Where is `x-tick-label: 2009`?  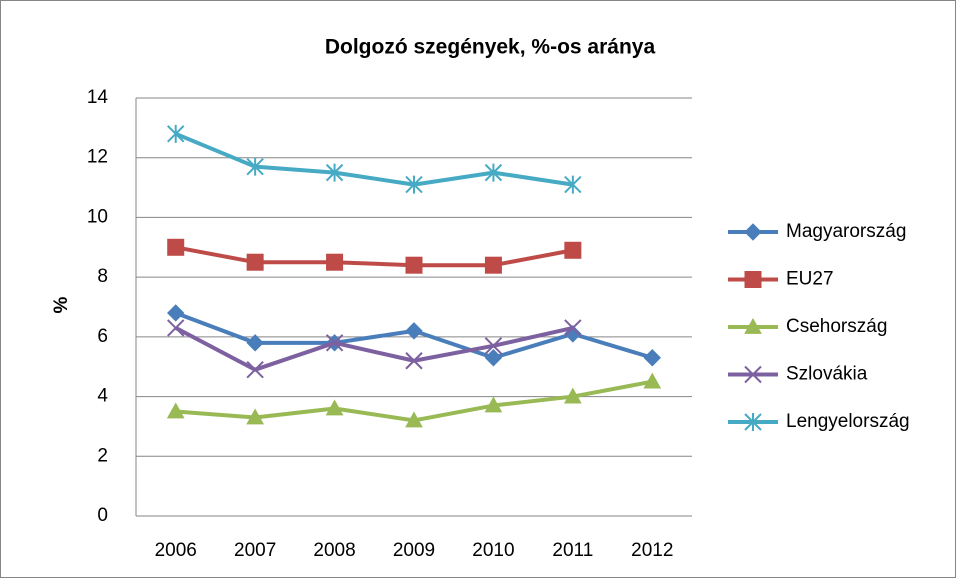
x-tick-label: 2009 is located at coordinates (414, 550).